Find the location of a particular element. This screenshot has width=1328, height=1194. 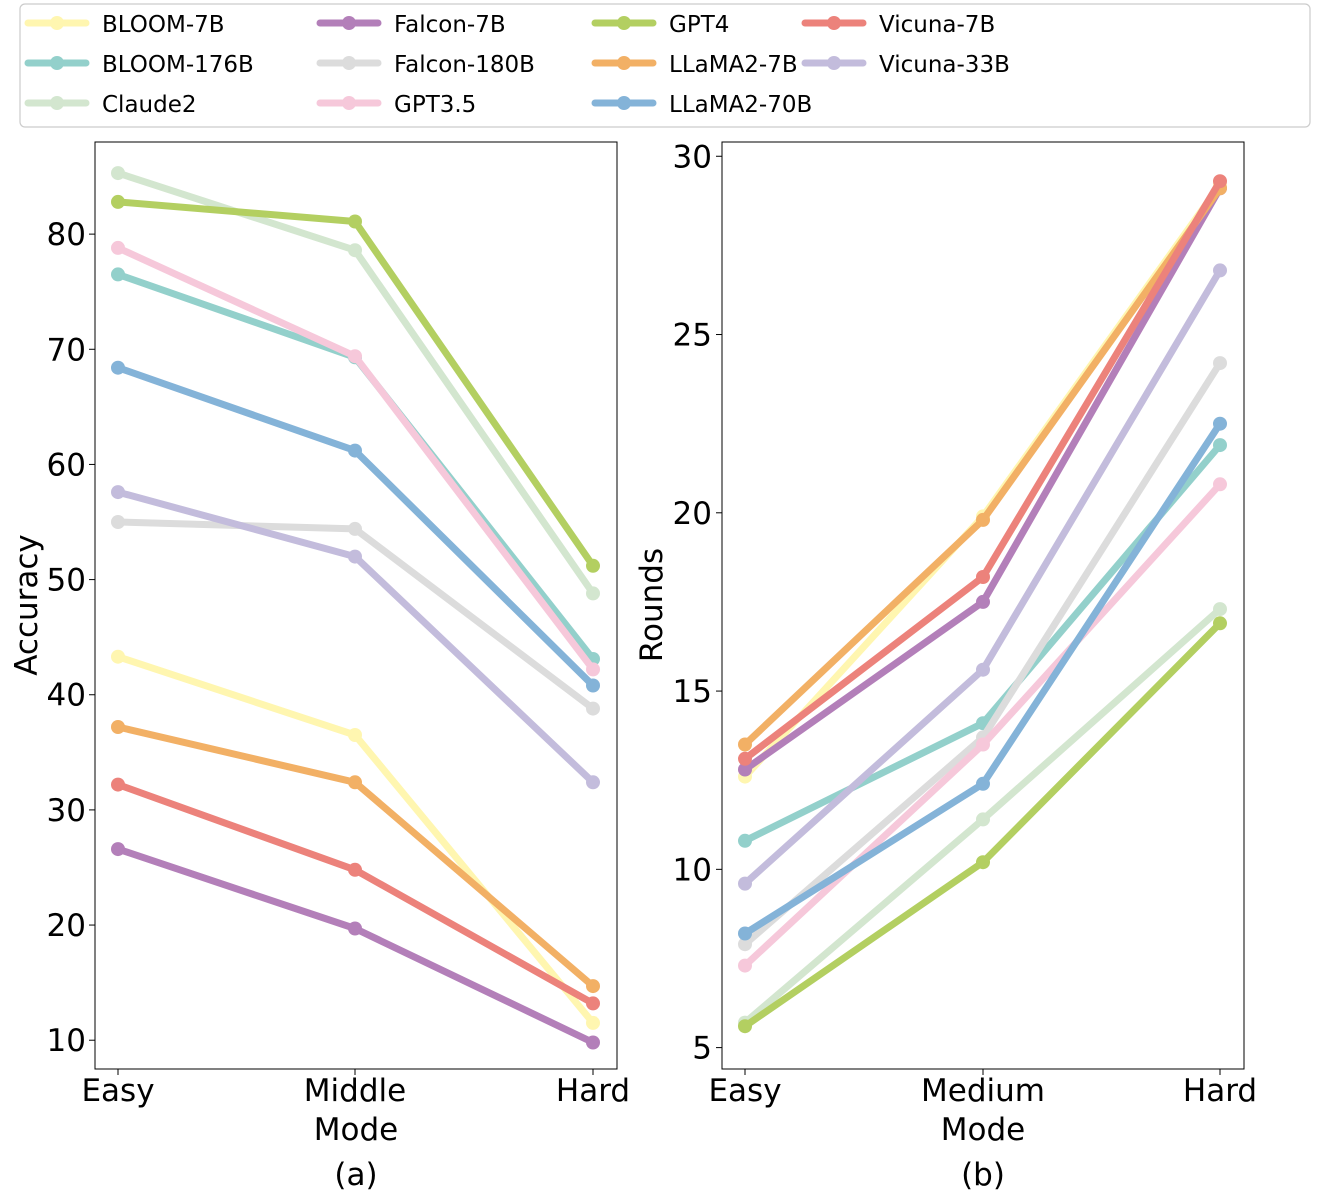

legend-label: LLaMA2-7B is located at coordinates (733, 65).